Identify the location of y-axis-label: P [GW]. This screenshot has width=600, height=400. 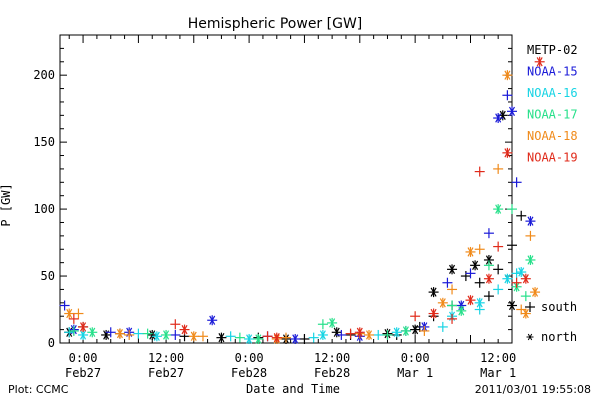
(6, 204).